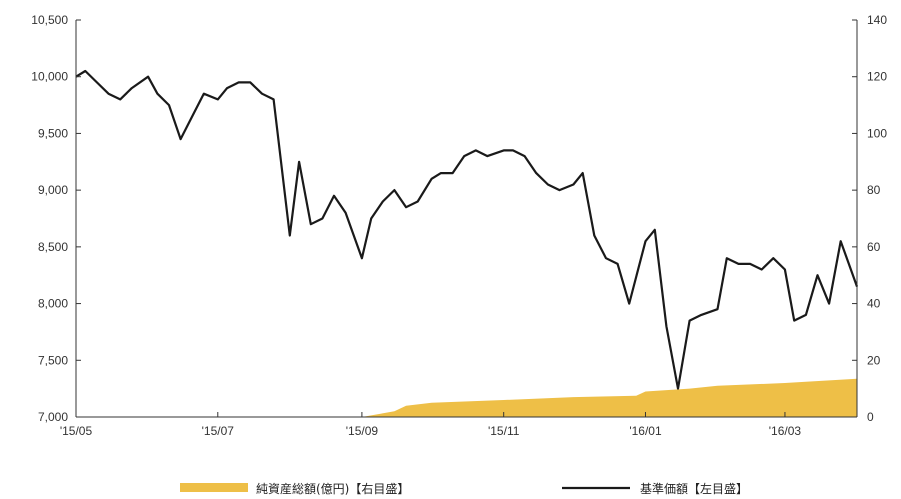  Describe the element at coordinates (49, 20) in the screenshot. I see `left-tick-label: 10,500` at that location.